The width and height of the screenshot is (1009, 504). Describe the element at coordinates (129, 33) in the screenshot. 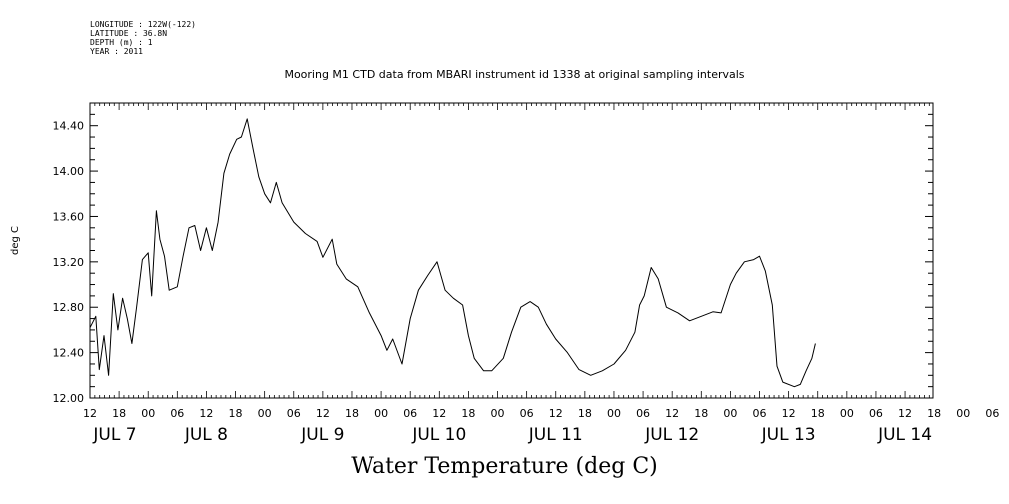

I see `meta-latitude: LATITUDE : 36.8N` at that location.